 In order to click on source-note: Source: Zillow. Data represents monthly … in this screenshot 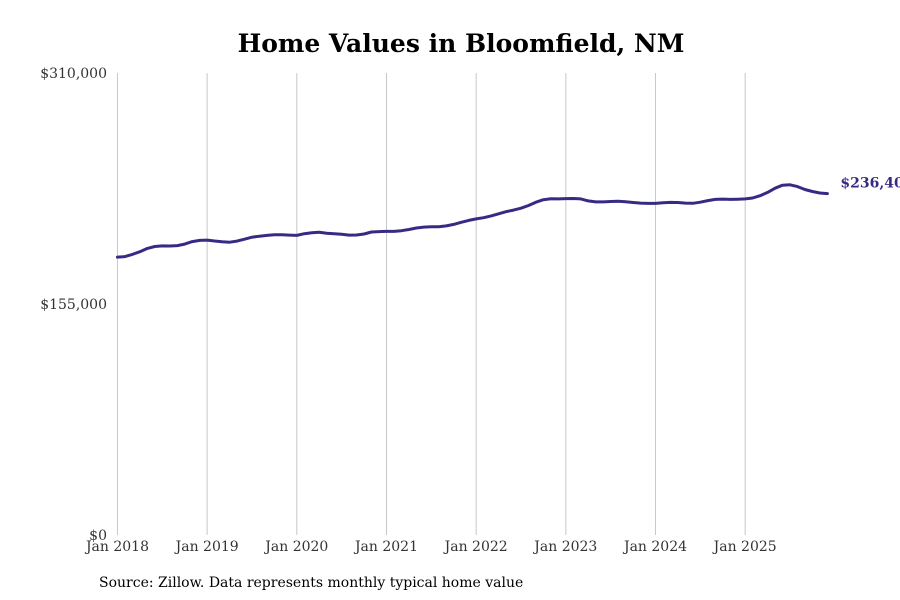, I will do `click(311, 583)`.